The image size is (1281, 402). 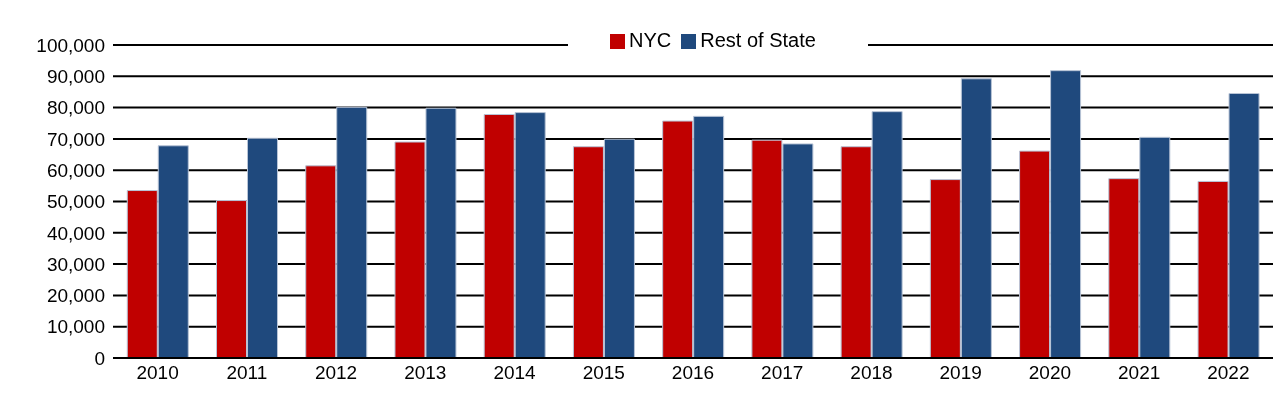 I want to click on y-tick-label: 50,000, so click(x=75, y=202).